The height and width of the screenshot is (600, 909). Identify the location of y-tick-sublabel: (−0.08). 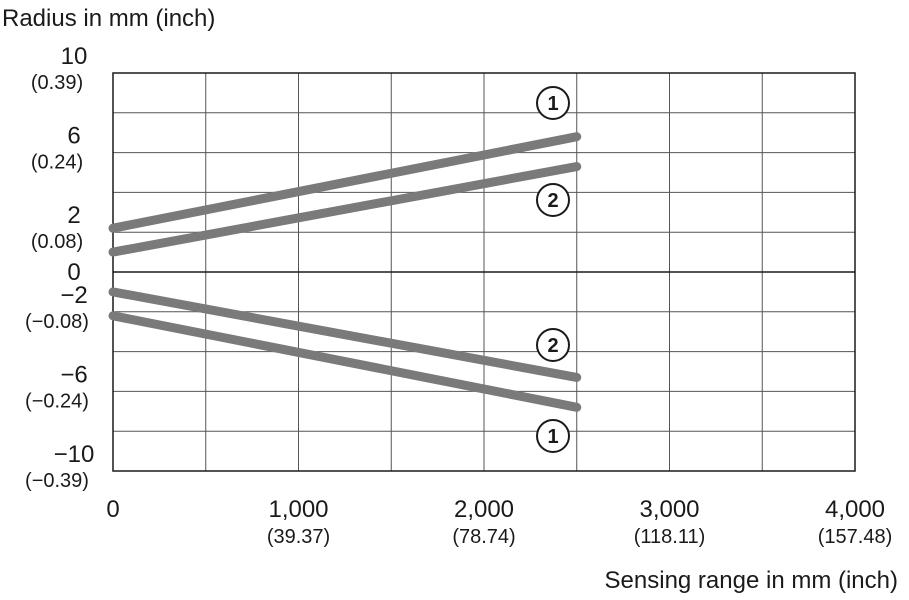
(57, 322).